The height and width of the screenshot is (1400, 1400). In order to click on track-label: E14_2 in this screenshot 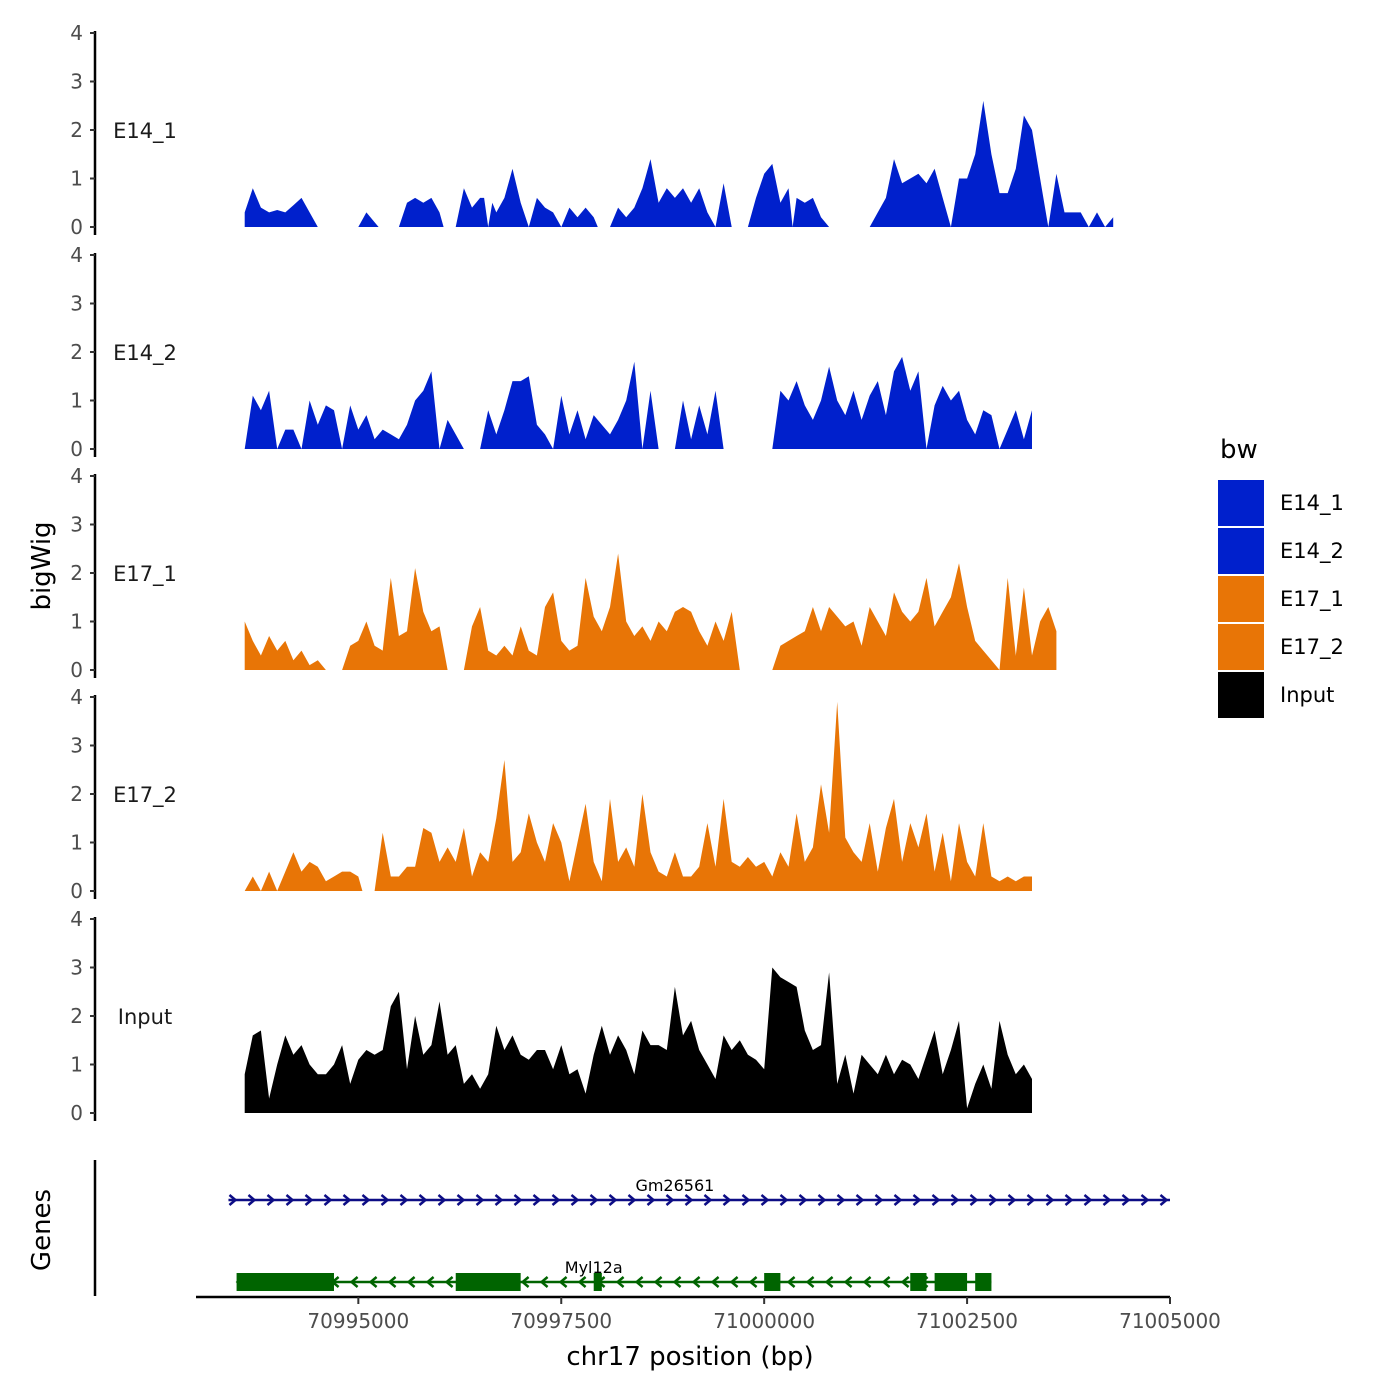, I will do `click(145, 353)`.